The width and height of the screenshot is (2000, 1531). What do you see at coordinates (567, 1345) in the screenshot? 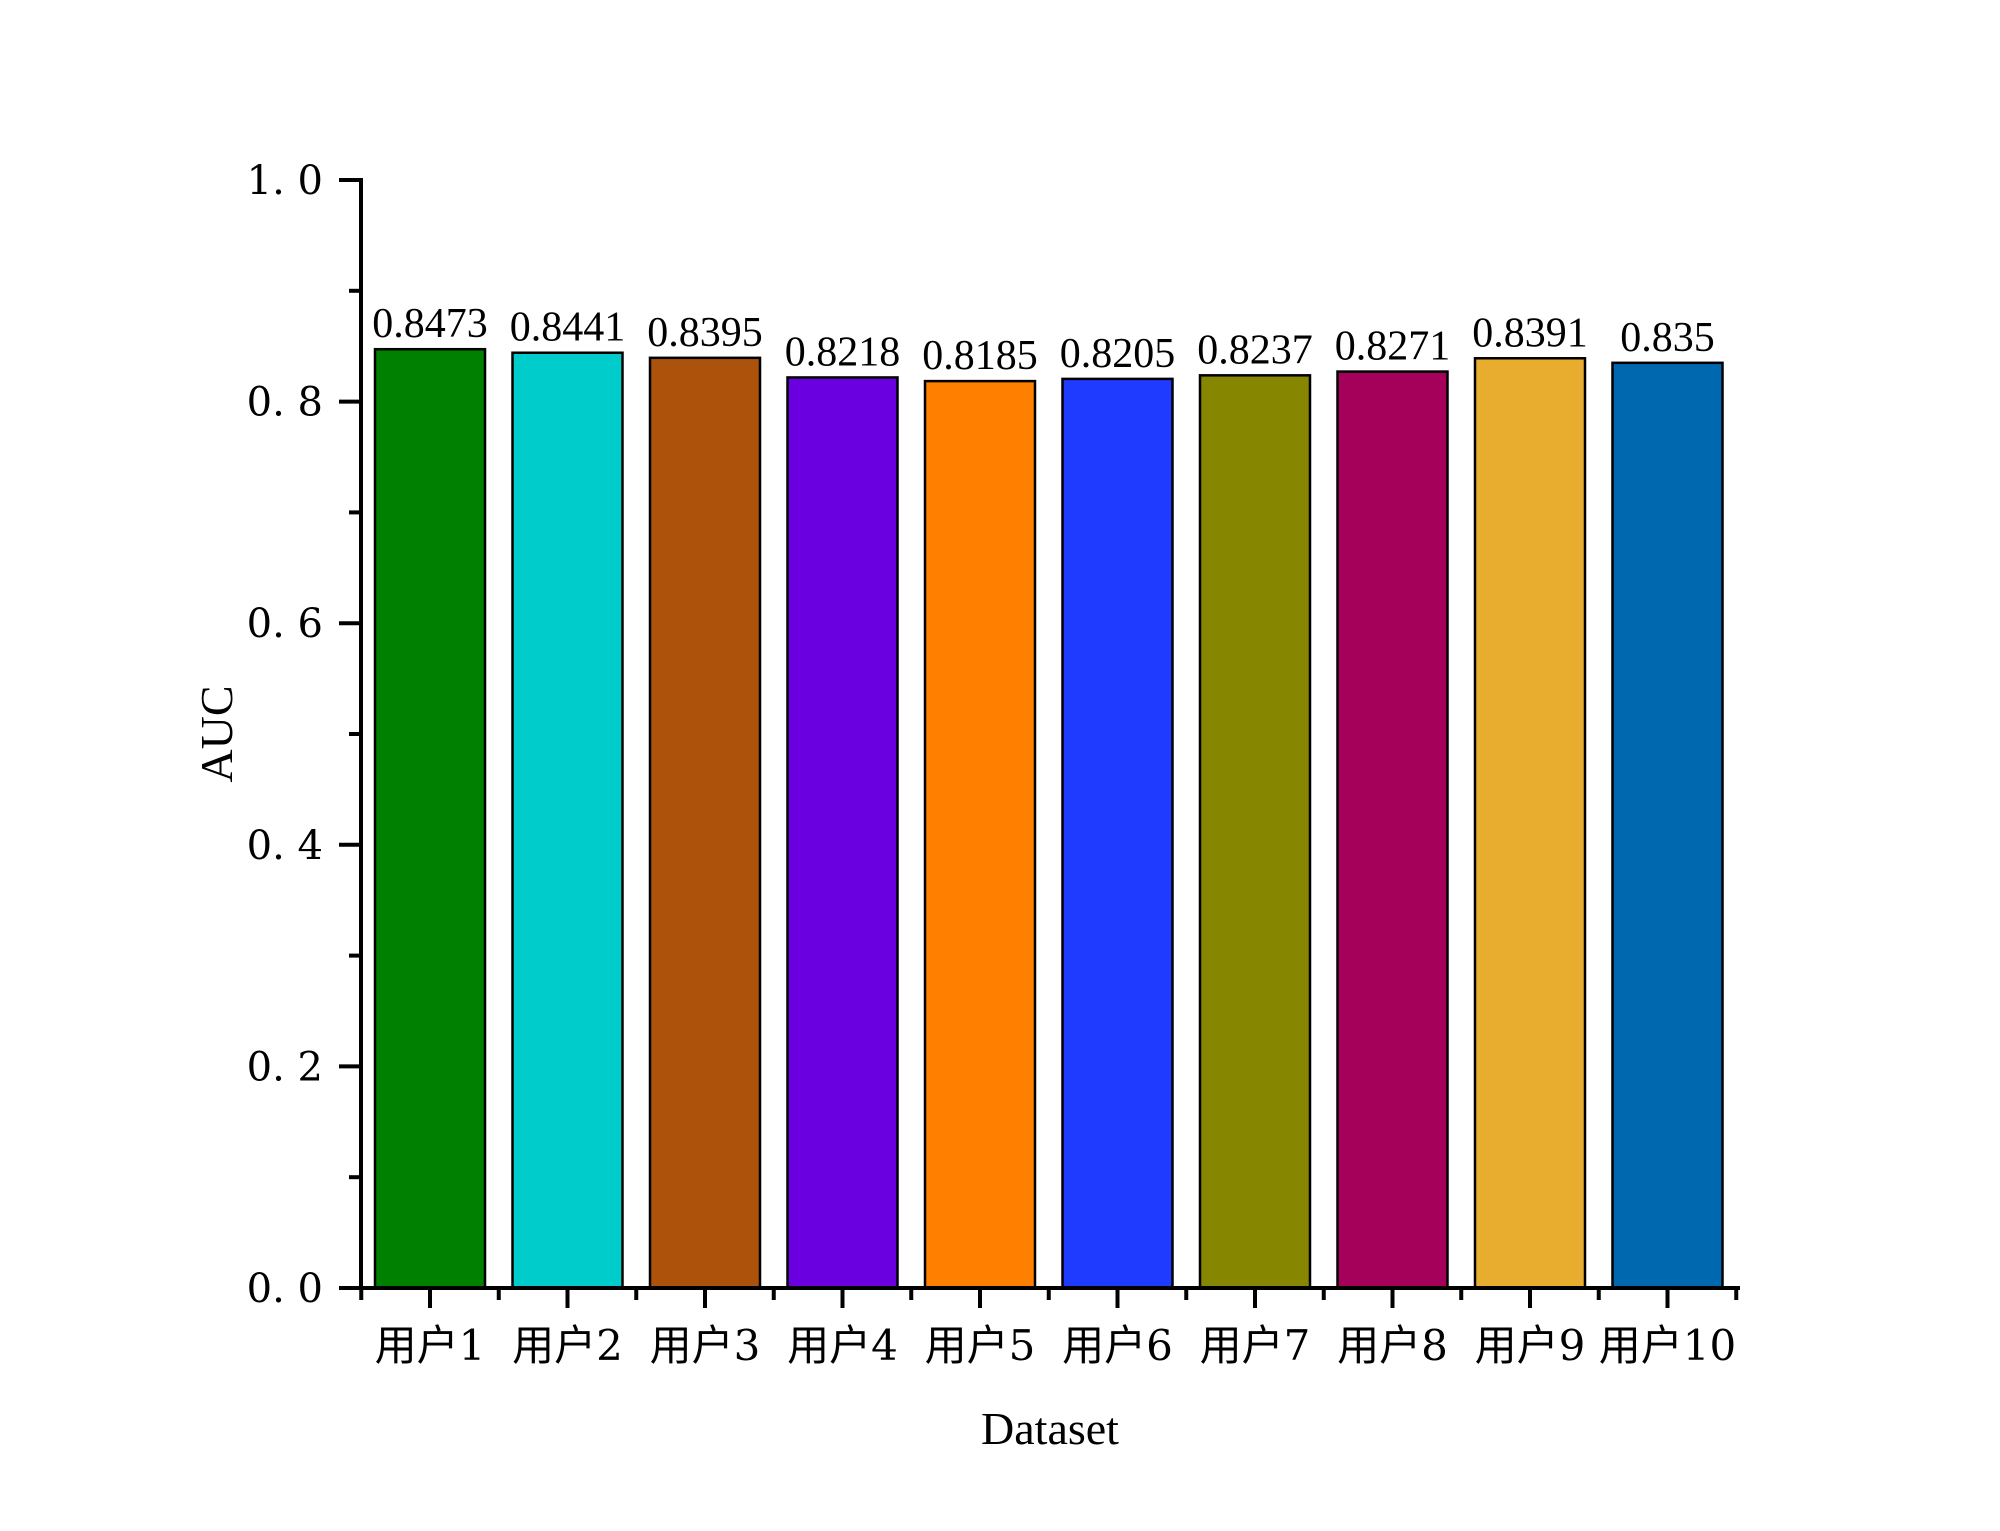
I see `category-label-2: 用户2` at bounding box center [567, 1345].